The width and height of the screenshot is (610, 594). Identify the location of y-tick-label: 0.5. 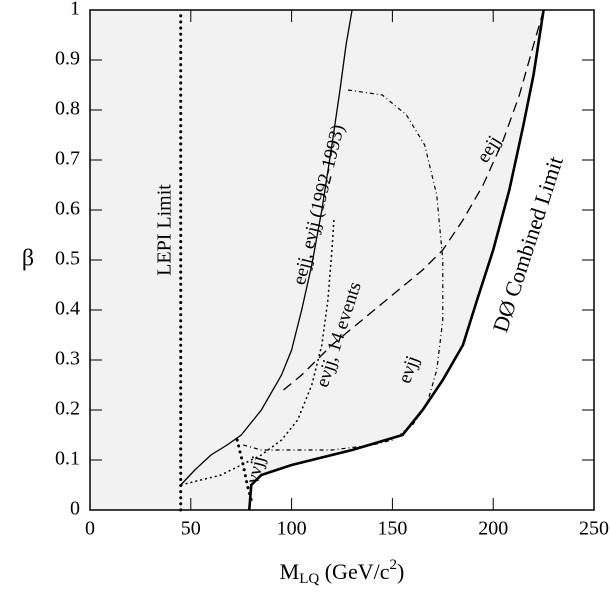
(67, 259).